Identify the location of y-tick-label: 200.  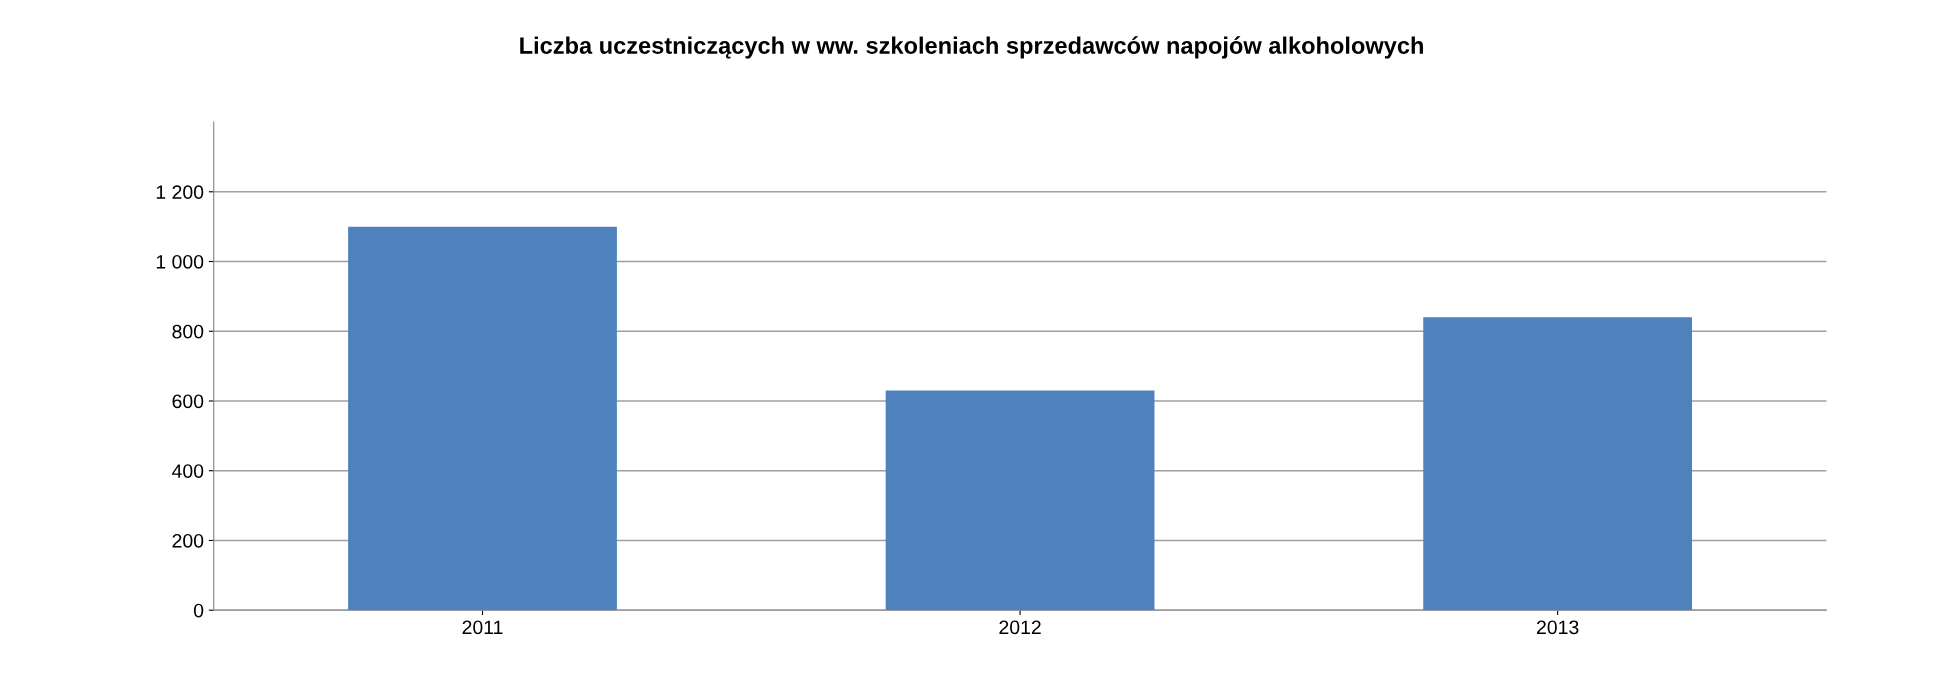
(188, 540).